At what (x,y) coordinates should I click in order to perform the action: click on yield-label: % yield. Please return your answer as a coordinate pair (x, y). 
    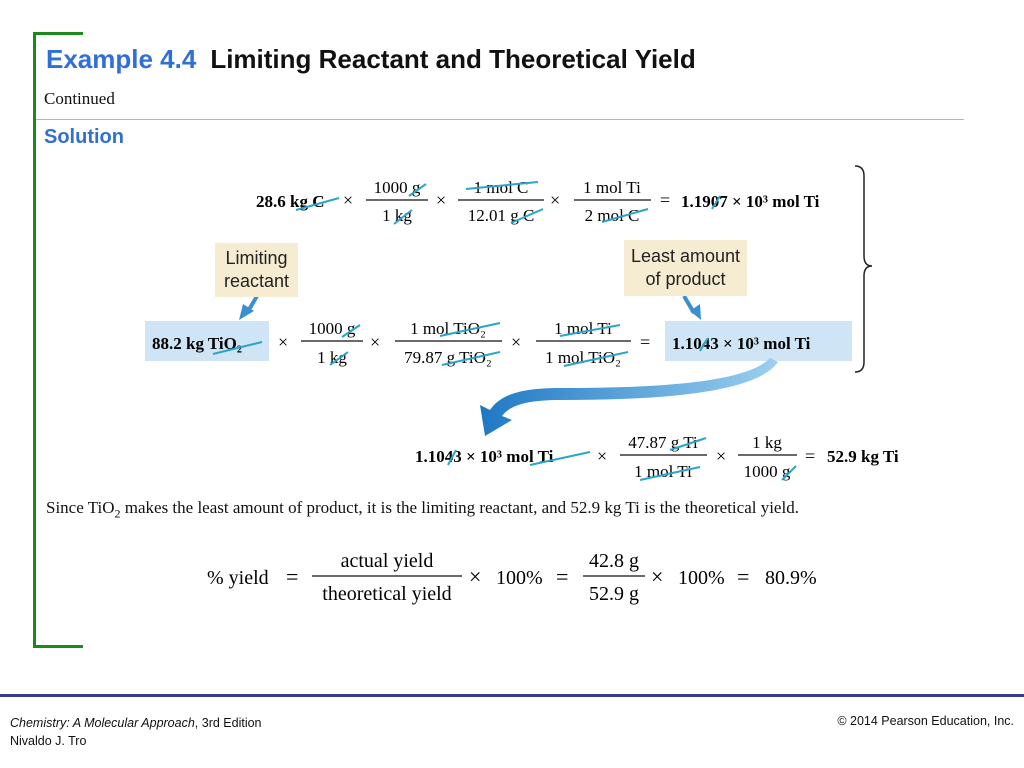
    Looking at the image, I should click on (238, 578).